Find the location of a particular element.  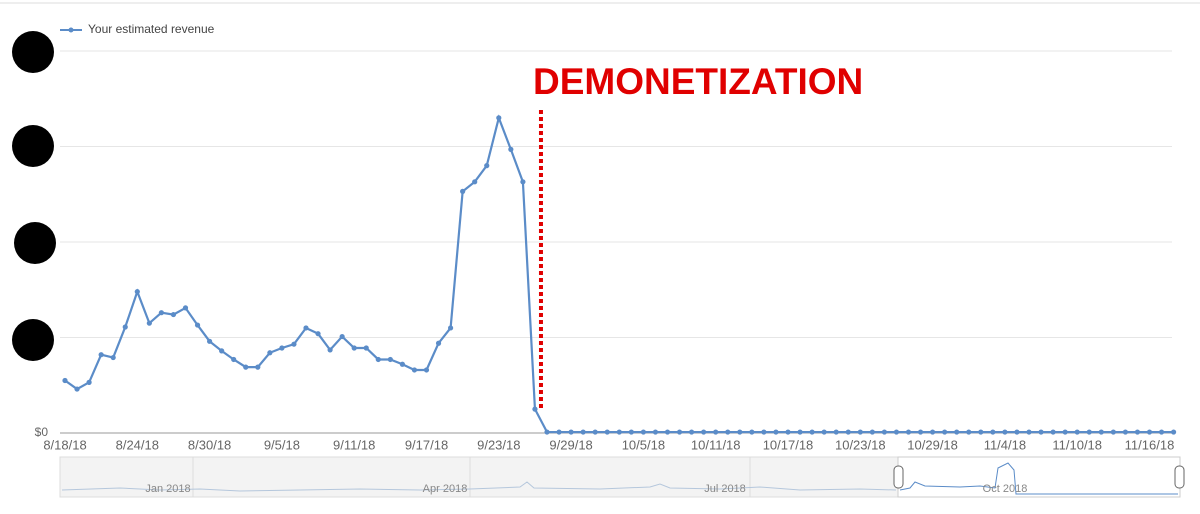

x-tick-label: 11/16/18 is located at coordinates (1150, 444).